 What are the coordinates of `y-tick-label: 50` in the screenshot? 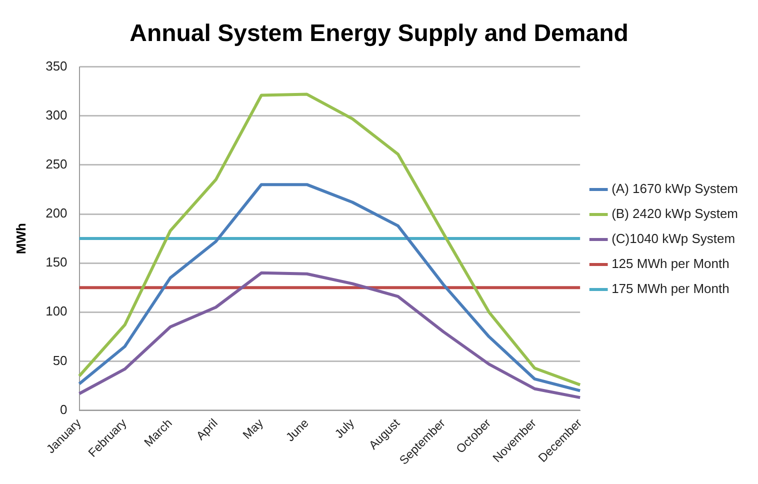 It's located at (60, 360).